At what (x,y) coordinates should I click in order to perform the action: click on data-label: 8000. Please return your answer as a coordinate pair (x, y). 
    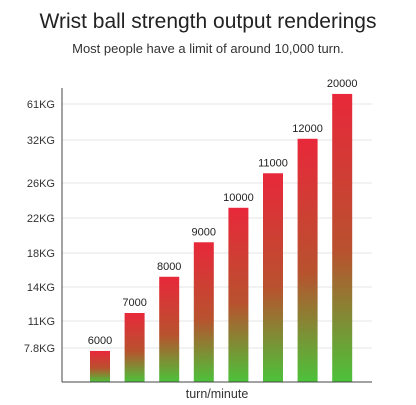
    Looking at the image, I should click on (169, 267).